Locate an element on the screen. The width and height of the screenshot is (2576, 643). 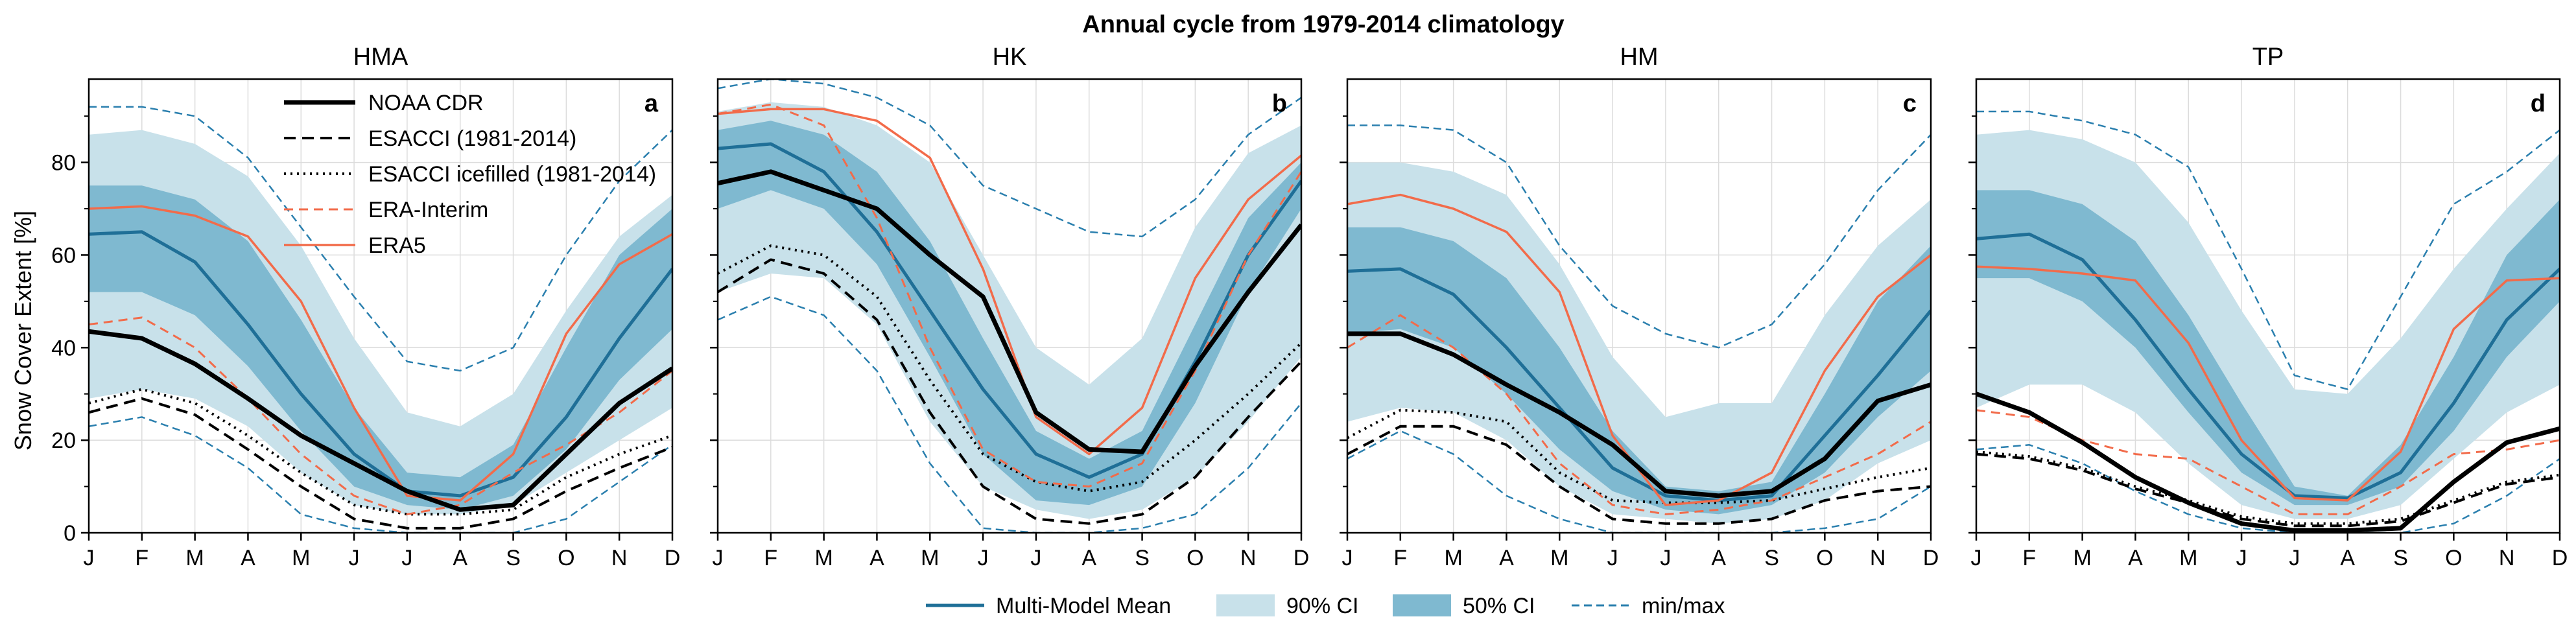
figure-suptitle: Annual cycle from 1979-2014 climatology is located at coordinates (1323, 24).